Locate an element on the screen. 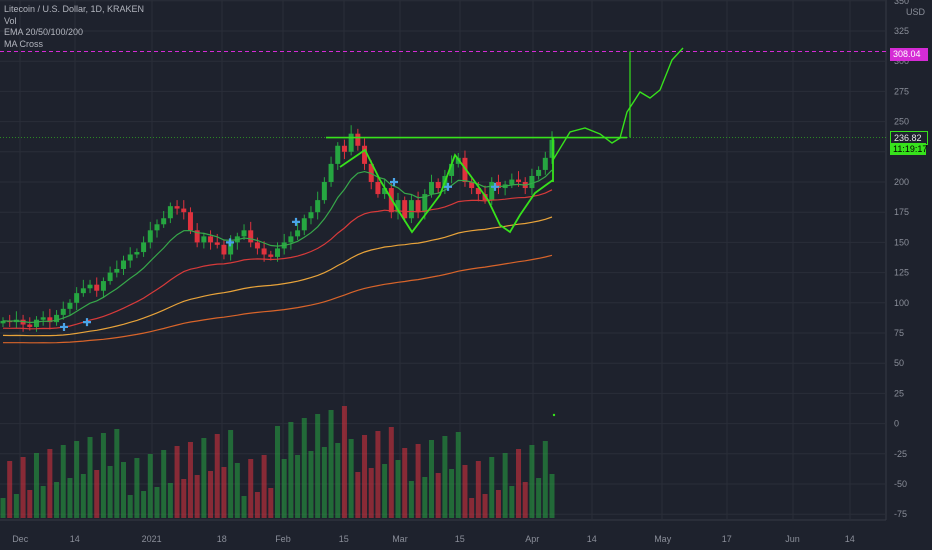 This screenshot has width=932, height=550. price-tick-label: 150 is located at coordinates (901, 242).